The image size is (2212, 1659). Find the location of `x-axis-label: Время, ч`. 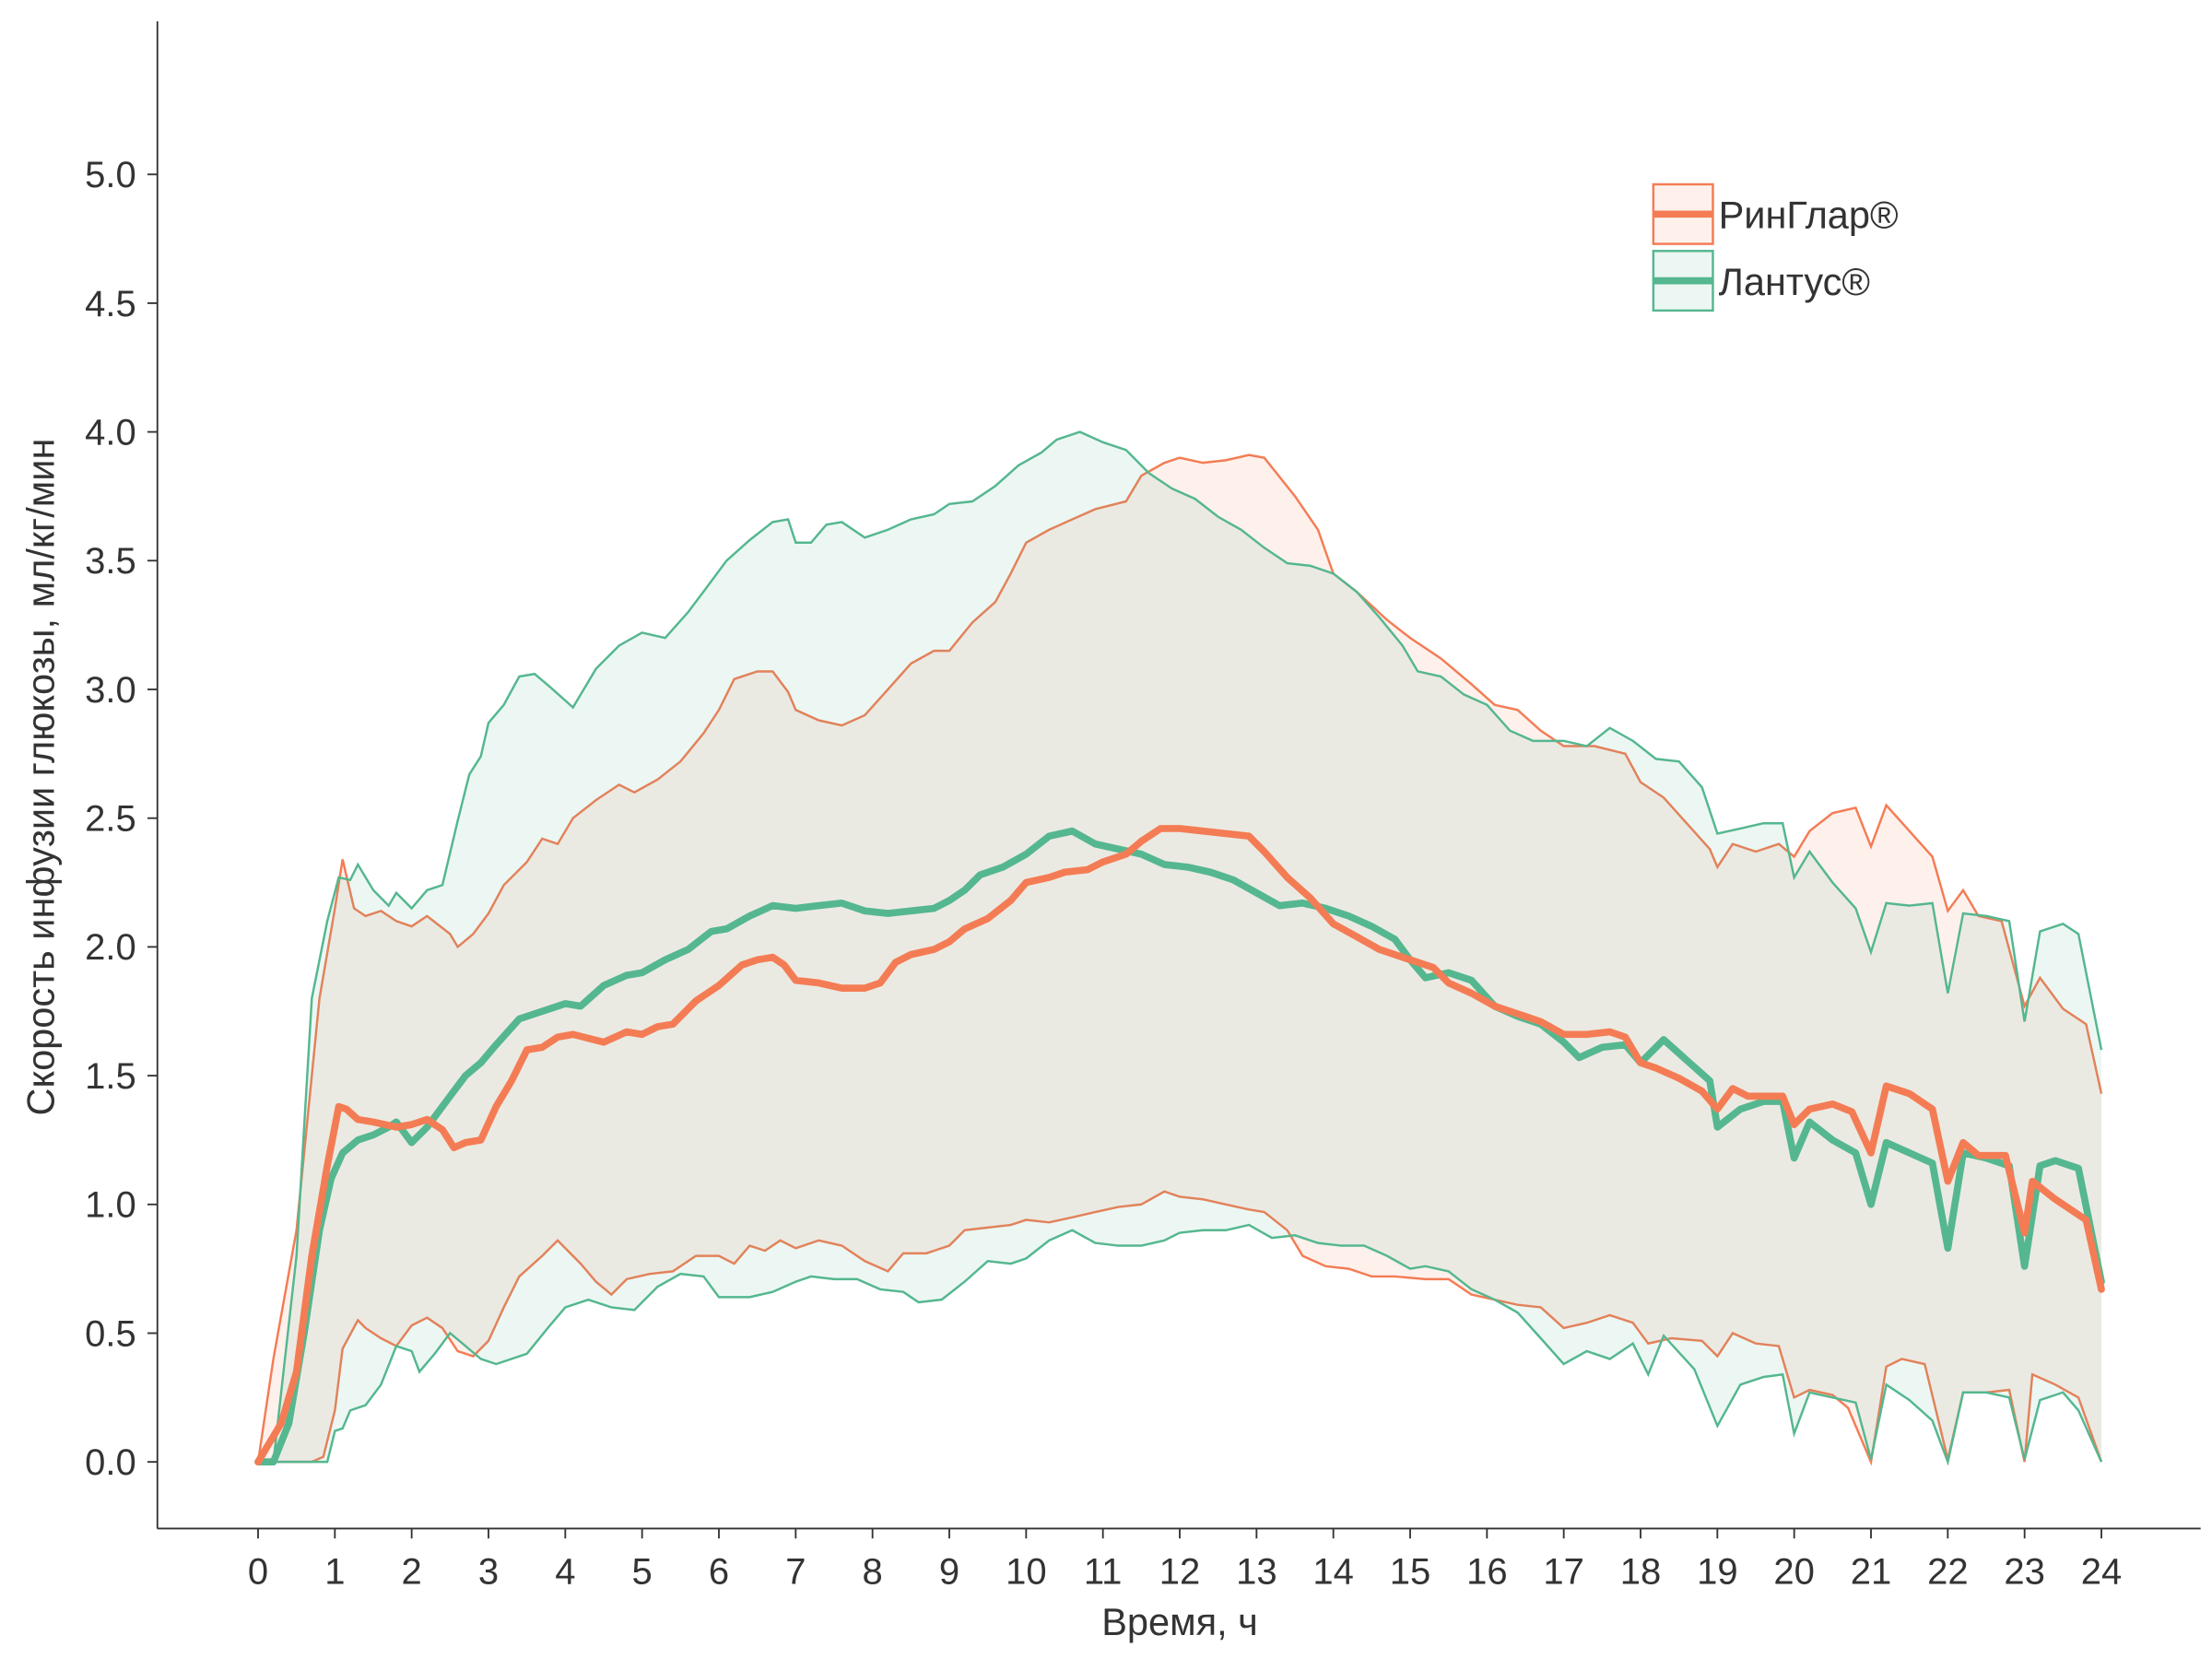

x-axis-label: Время, ч is located at coordinates (1179, 1621).